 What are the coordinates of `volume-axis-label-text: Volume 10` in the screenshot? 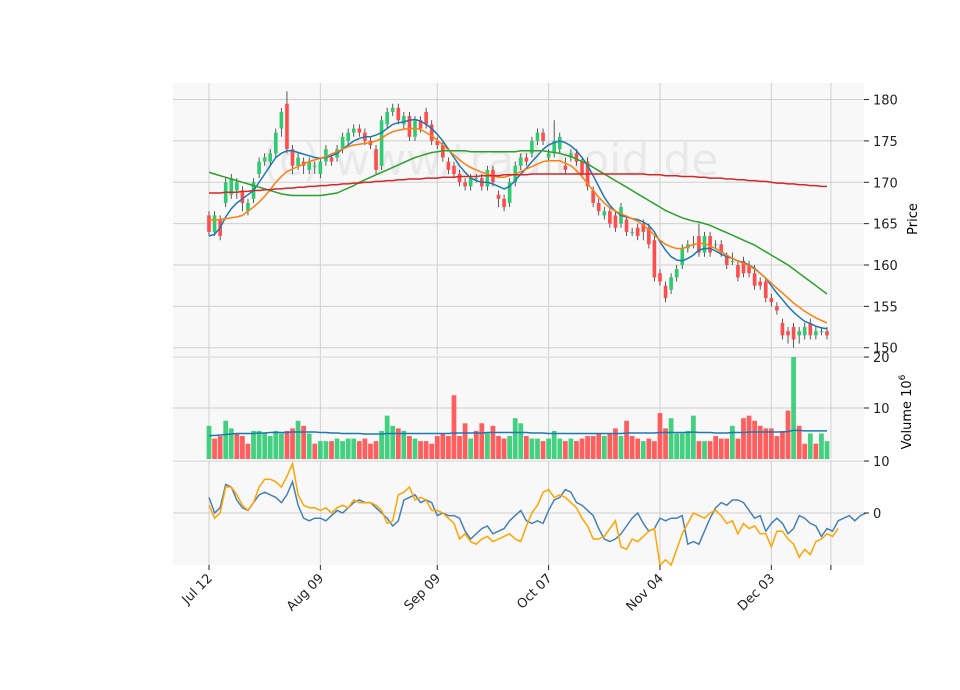 It's located at (907, 414).